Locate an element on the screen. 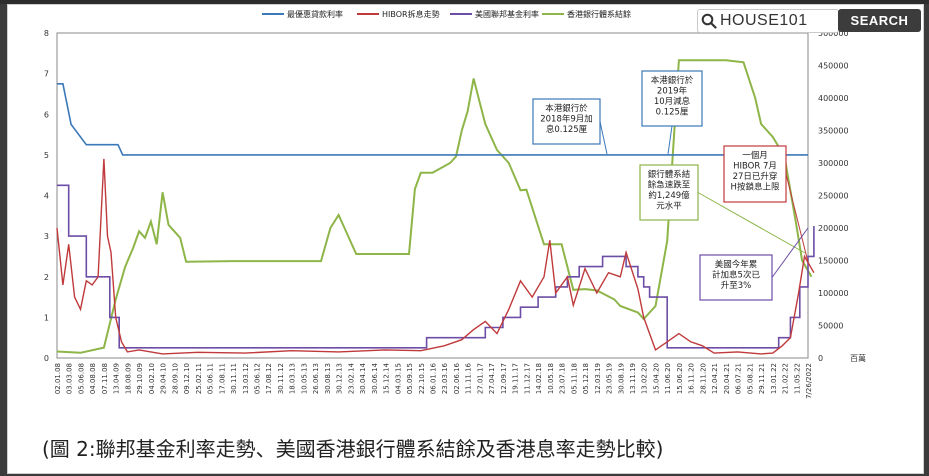 The width and height of the screenshot is (929, 476). annotation-text: 約1,249億 is located at coordinates (669, 195).